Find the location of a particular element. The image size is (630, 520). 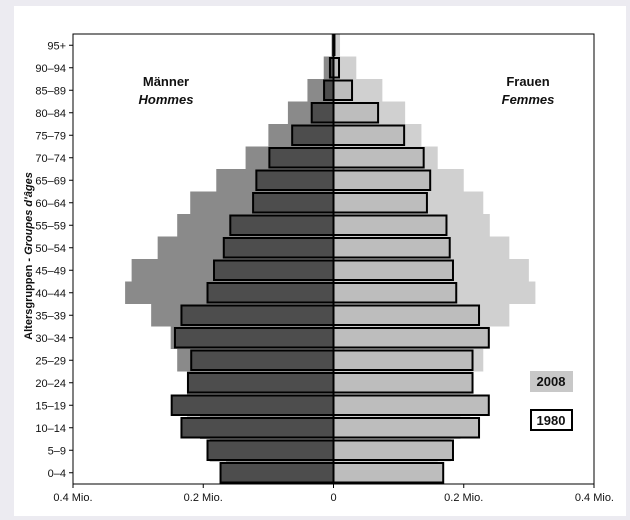

y-tick-label: 30–34 is located at coordinates (50, 339).